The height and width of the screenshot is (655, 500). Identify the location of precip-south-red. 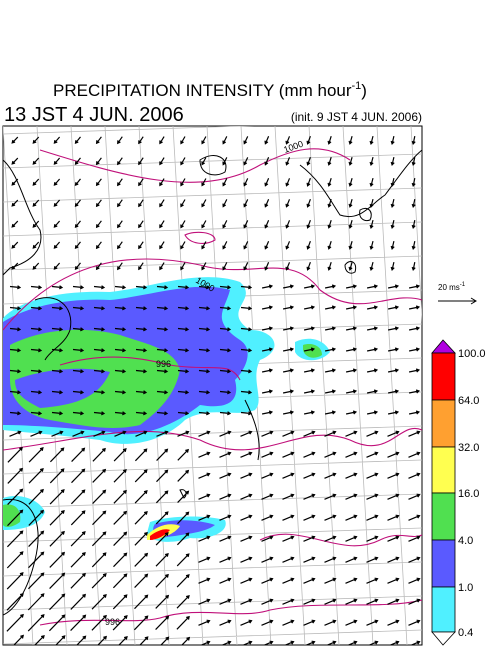
(160, 534).